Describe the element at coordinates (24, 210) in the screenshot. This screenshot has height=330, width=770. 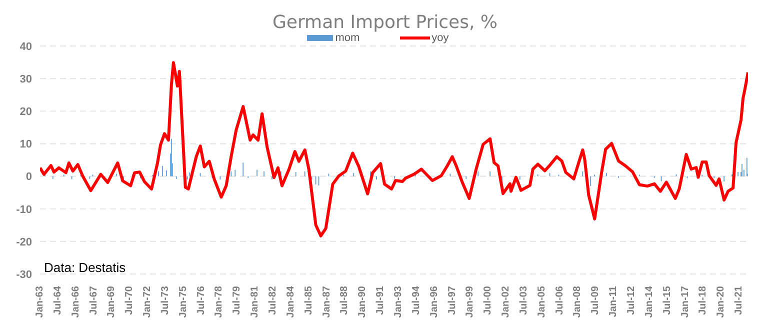
I see `y-tick-label: -10` at that location.